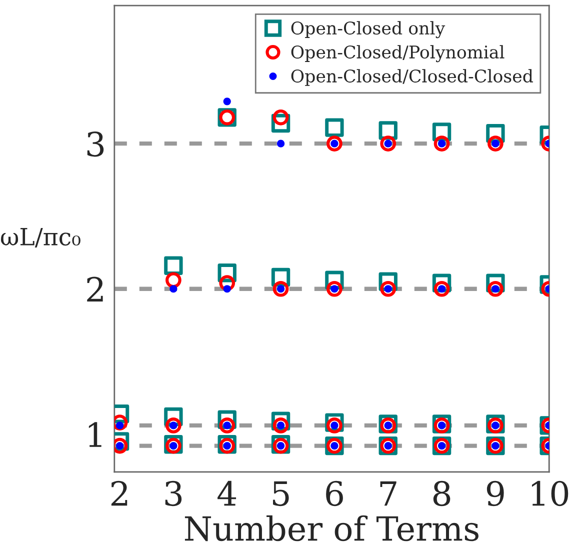  Describe the element at coordinates (397, 53) in the screenshot. I see `legend-label: Open-Closed/Polynomial` at that location.